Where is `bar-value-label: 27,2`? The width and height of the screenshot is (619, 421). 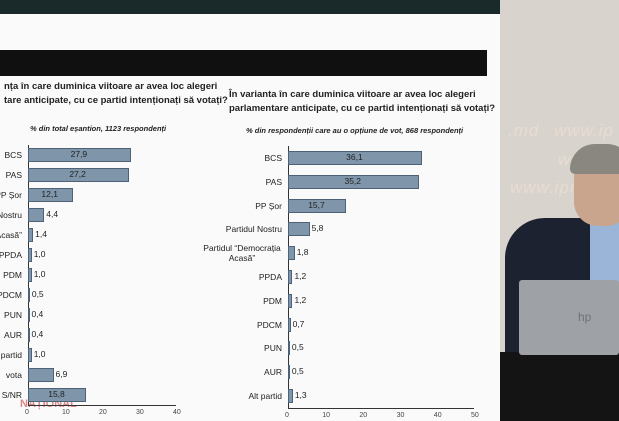
bar-value-label: 27,2 is located at coordinates (77, 174).